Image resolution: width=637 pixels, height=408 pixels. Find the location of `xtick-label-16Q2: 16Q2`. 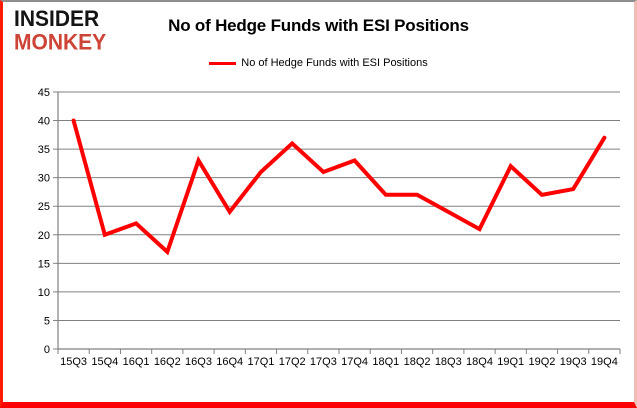

xtick-label-16Q2: 16Q2 is located at coordinates (167, 362).